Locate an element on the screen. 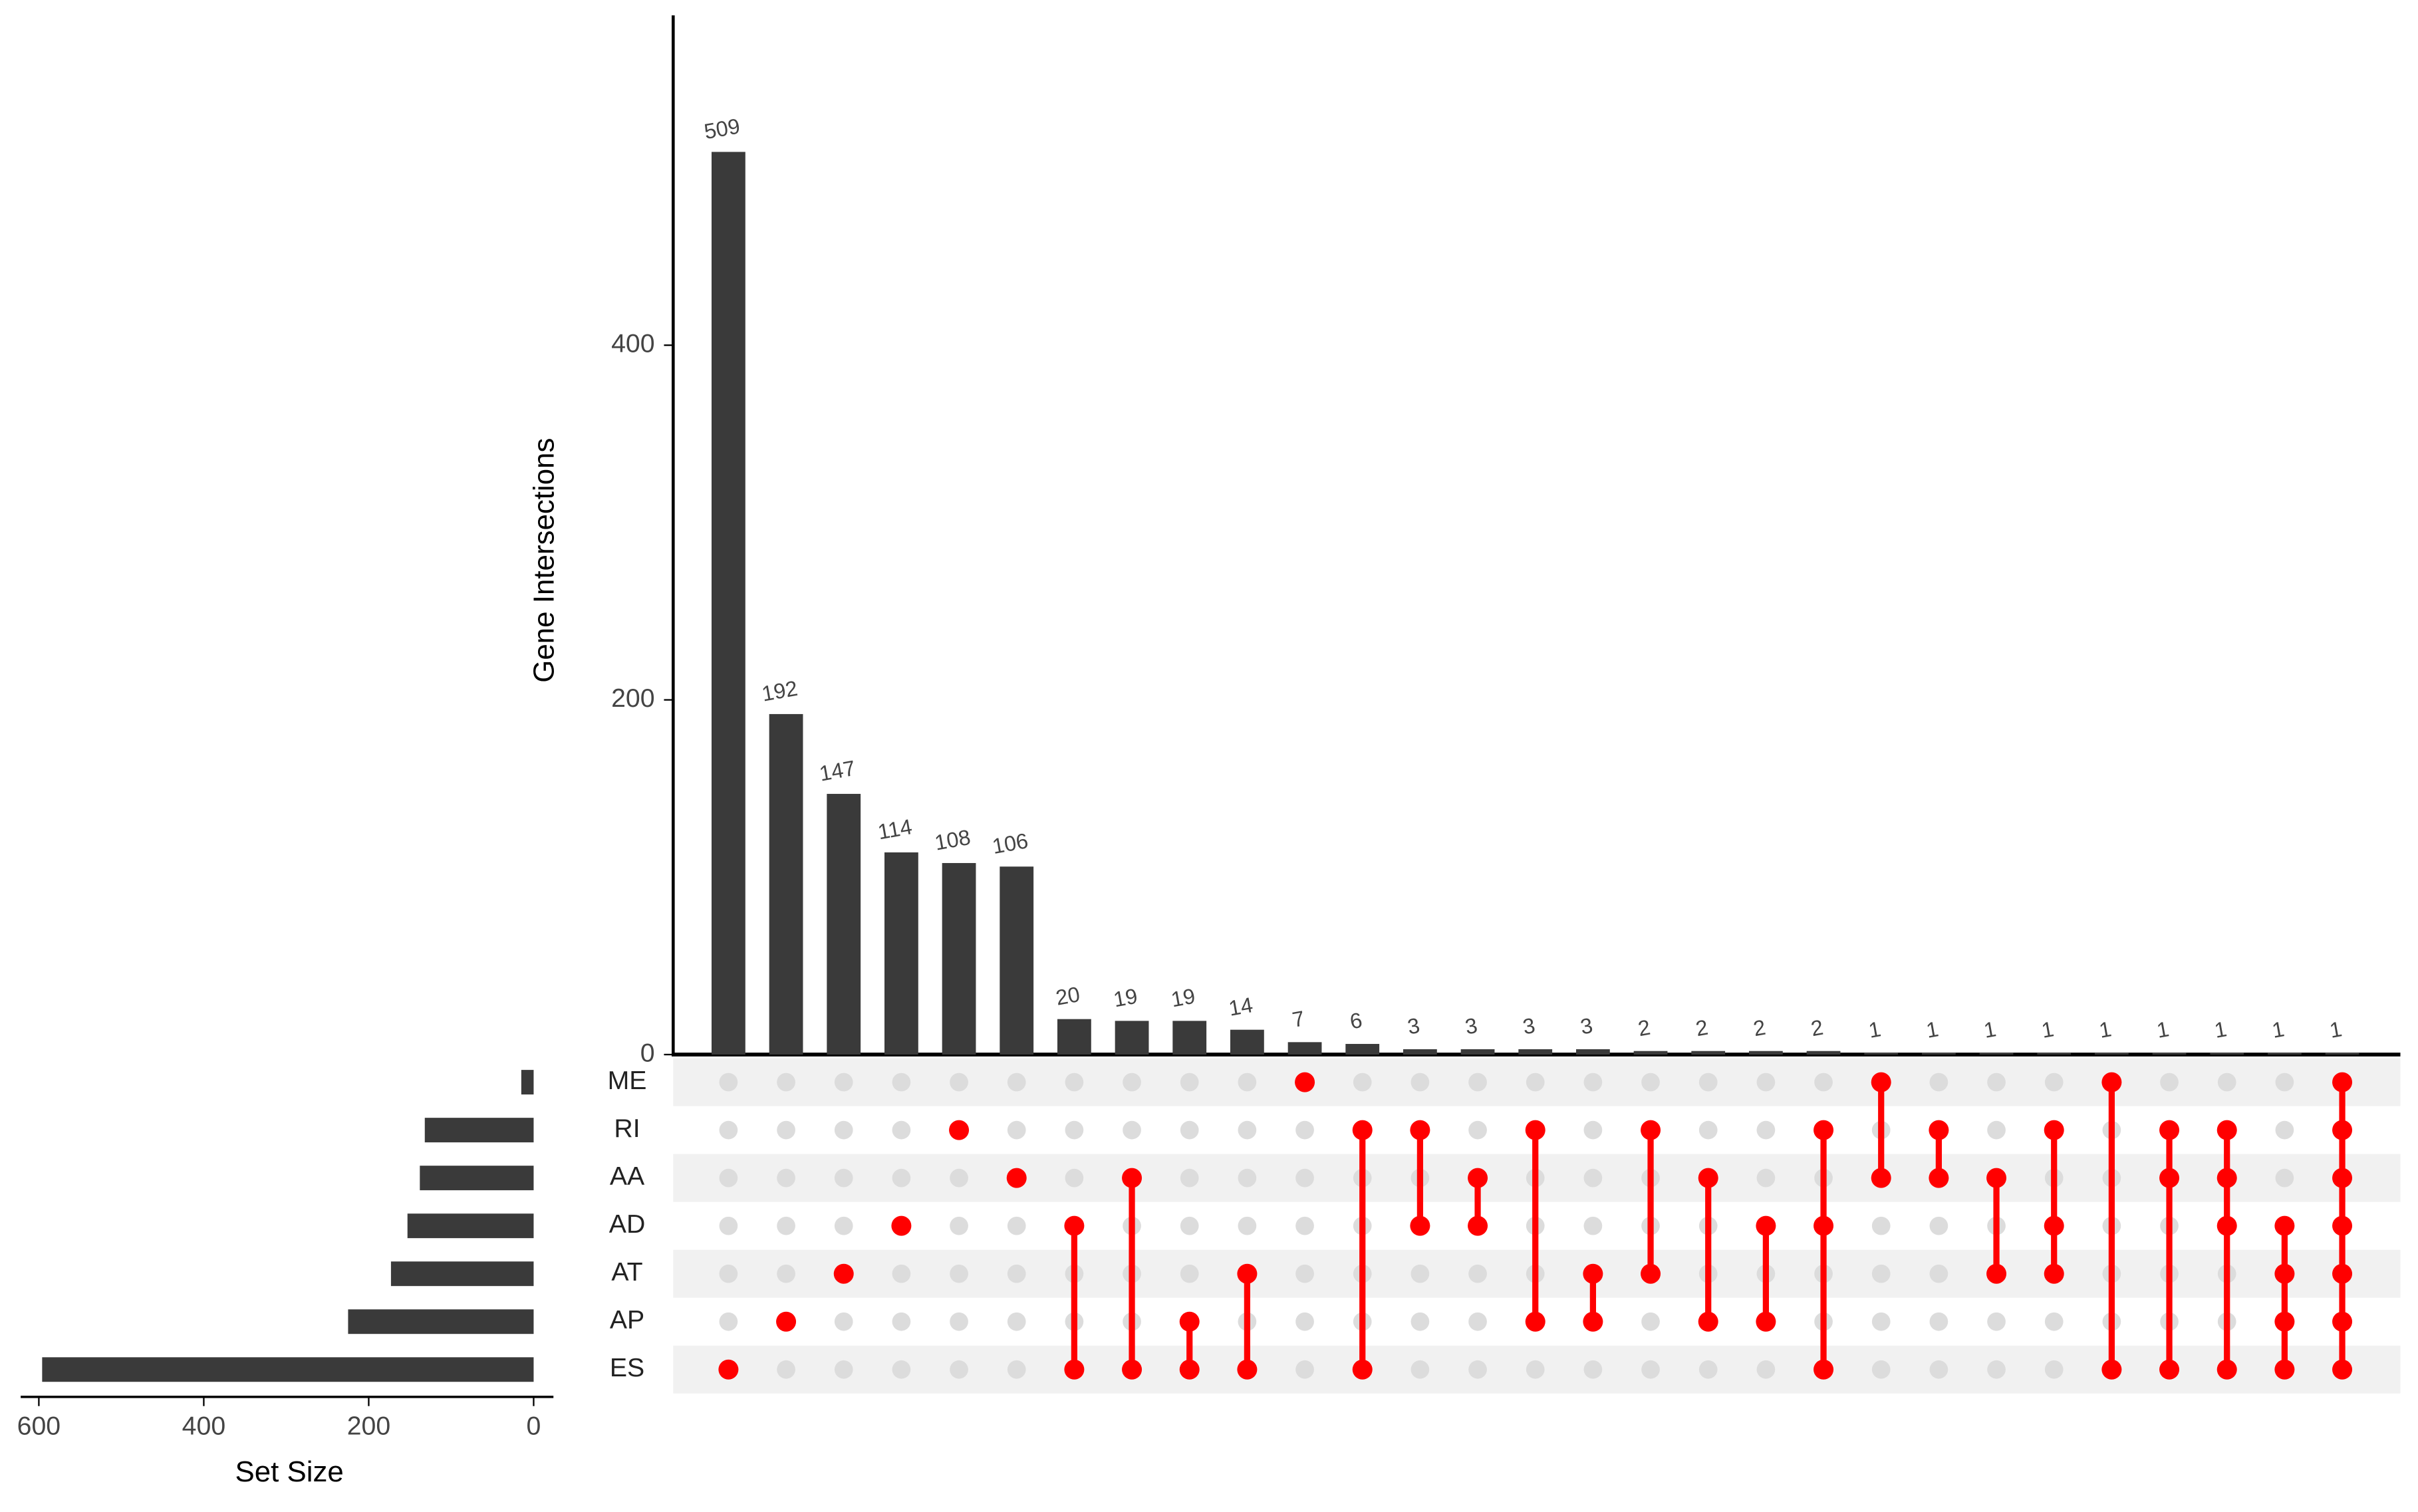 The image size is (2418, 1512). bar-value-label: 6 is located at coordinates (1356, 1021).